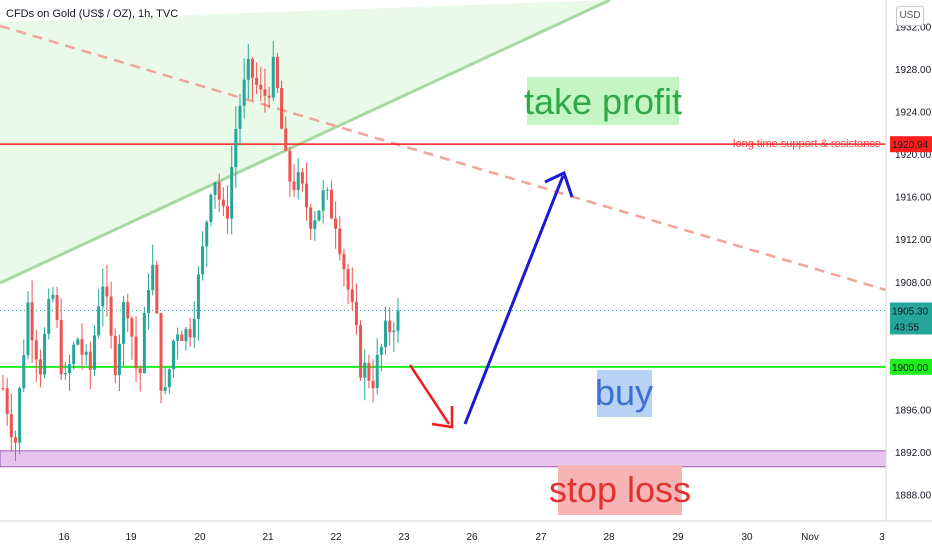 This screenshot has height=550, width=932. Describe the element at coordinates (913, 453) in the screenshot. I see `price-tick-label: 1892.00` at that location.